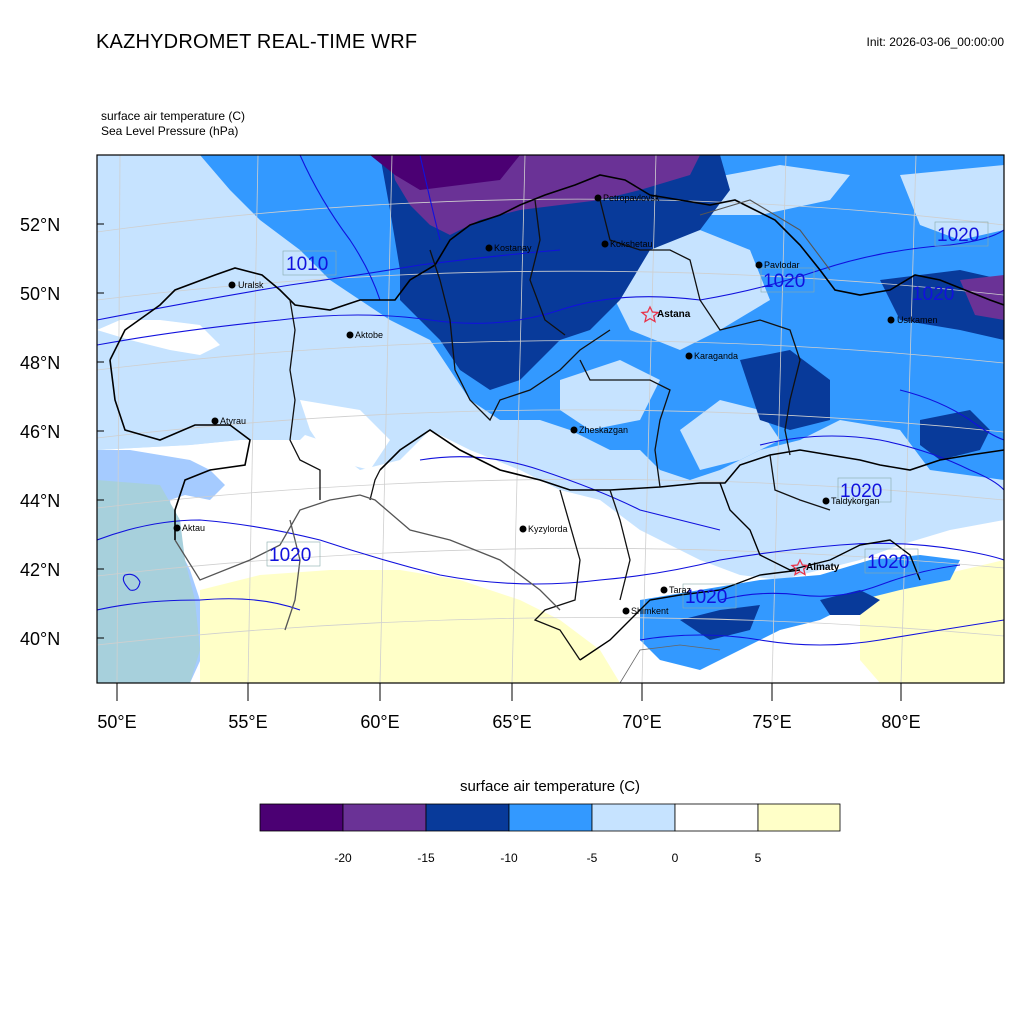  Describe the element at coordinates (641, 722) in the screenshot. I see `lon-label: 70°E` at that location.